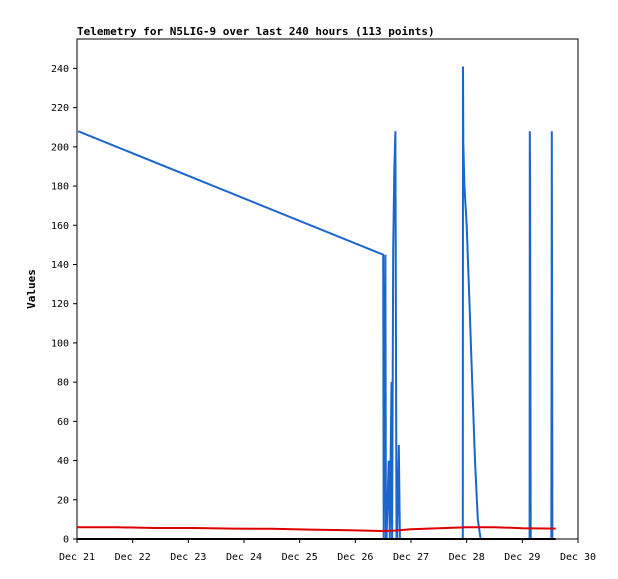 Image resolution: width=618 pixels, height=579 pixels. Describe the element at coordinates (63, 461) in the screenshot. I see `y-tick-label: 40` at that location.